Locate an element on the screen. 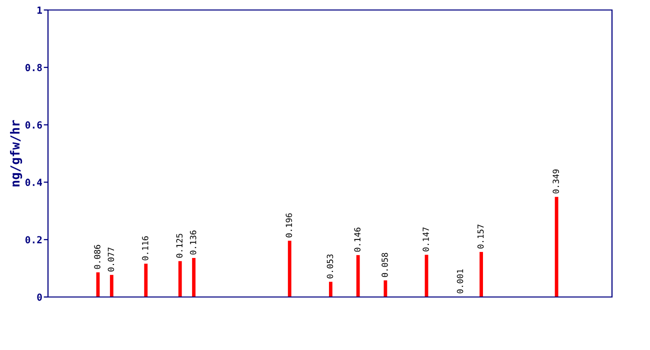 The height and width of the screenshot is (350, 650). y-tick-label: 0.2 is located at coordinates (33, 240).